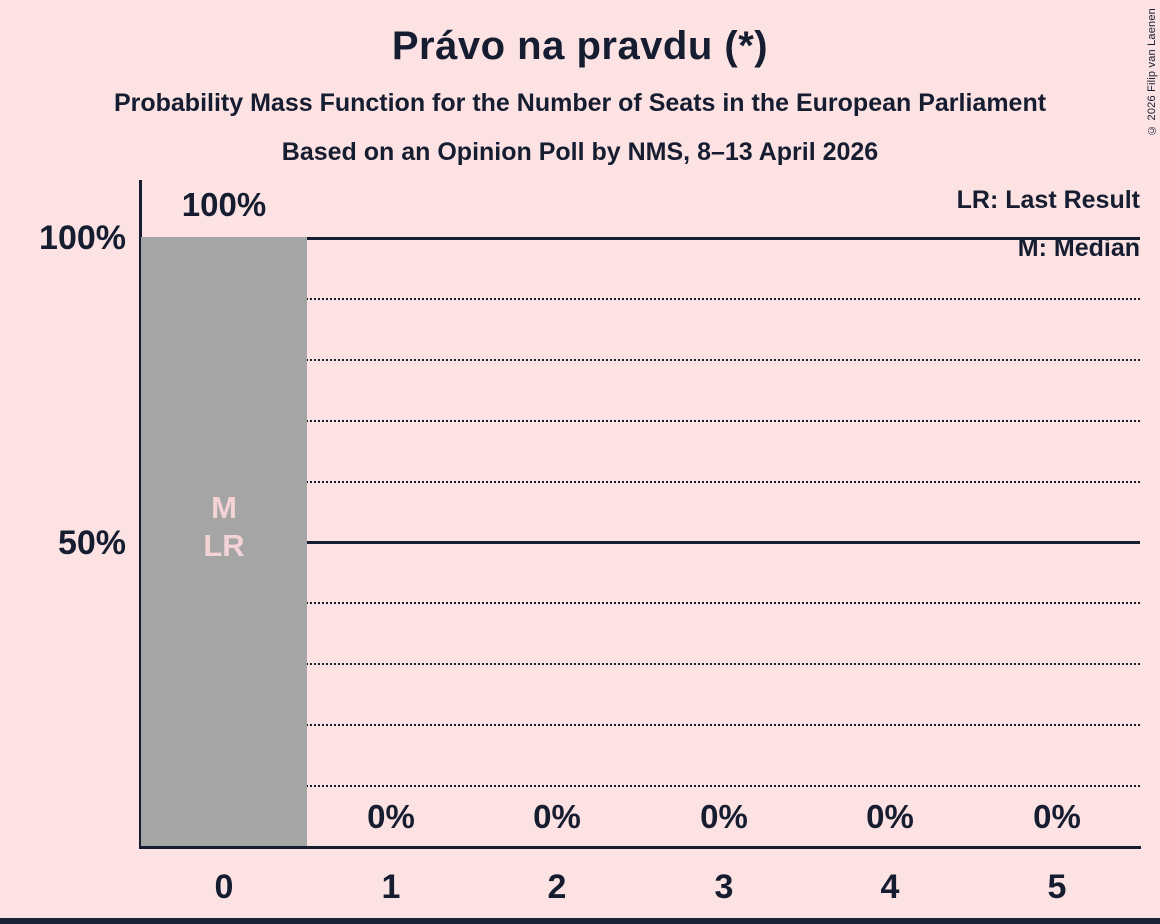 Image resolution: width=1160 pixels, height=924 pixels. What do you see at coordinates (724, 816) in the screenshot?
I see `value-label-seats-3: 0%` at bounding box center [724, 816].